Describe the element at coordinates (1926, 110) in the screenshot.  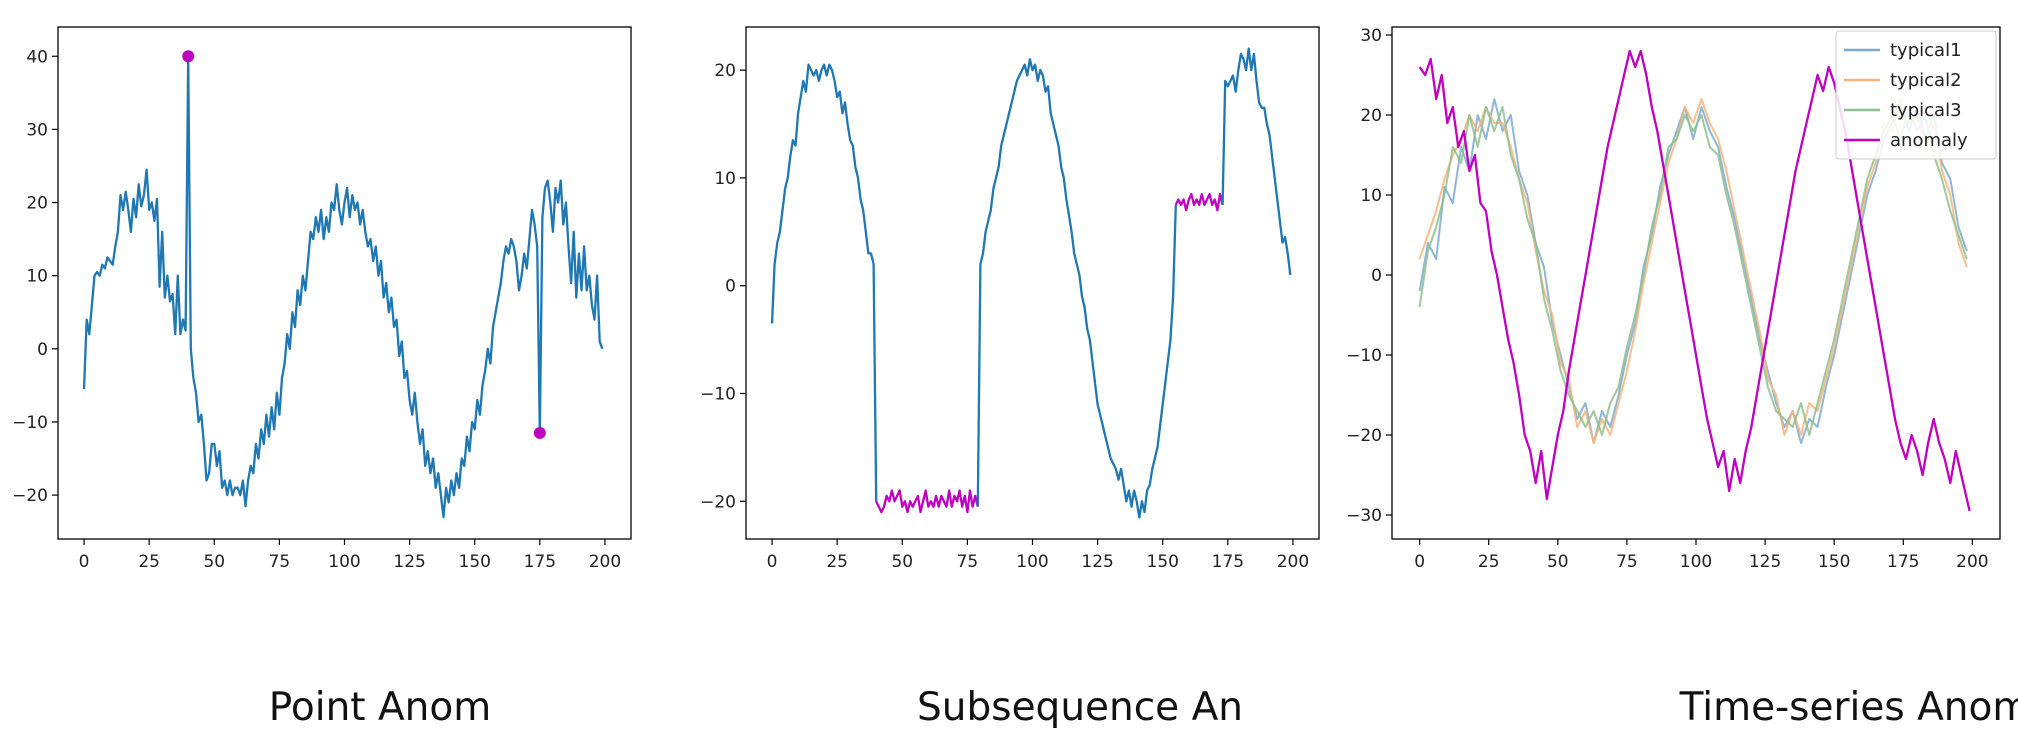
I see `legend-label: typical3` at that location.